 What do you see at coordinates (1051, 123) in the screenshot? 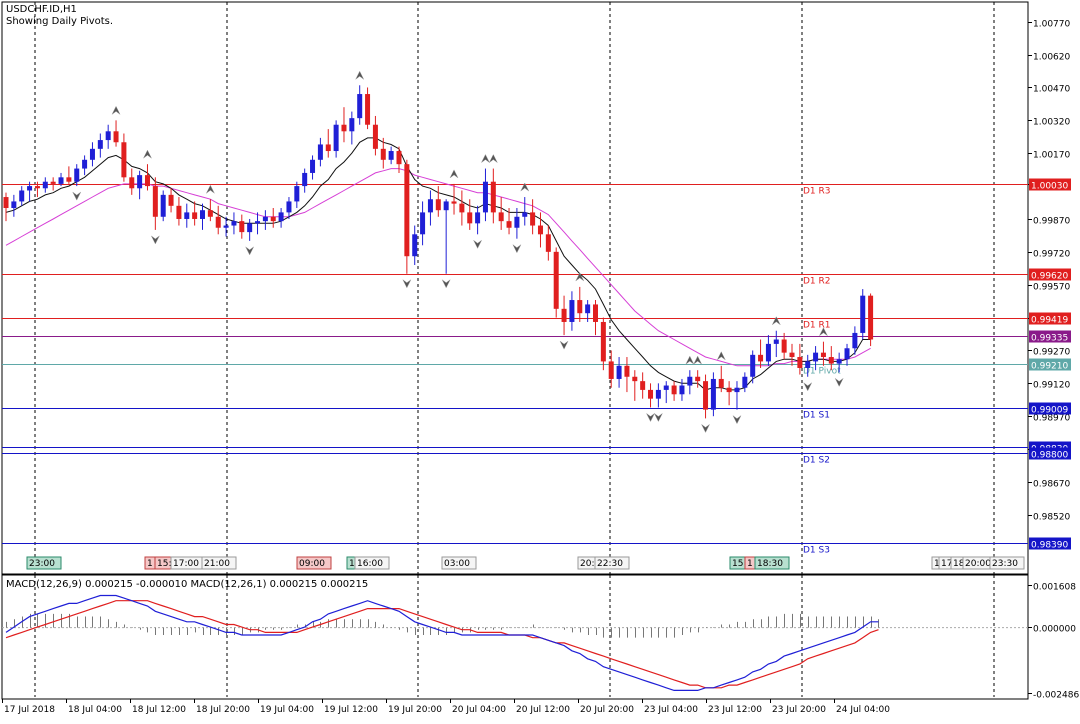
I see `price-tick-3: 1.00320` at bounding box center [1051, 123].